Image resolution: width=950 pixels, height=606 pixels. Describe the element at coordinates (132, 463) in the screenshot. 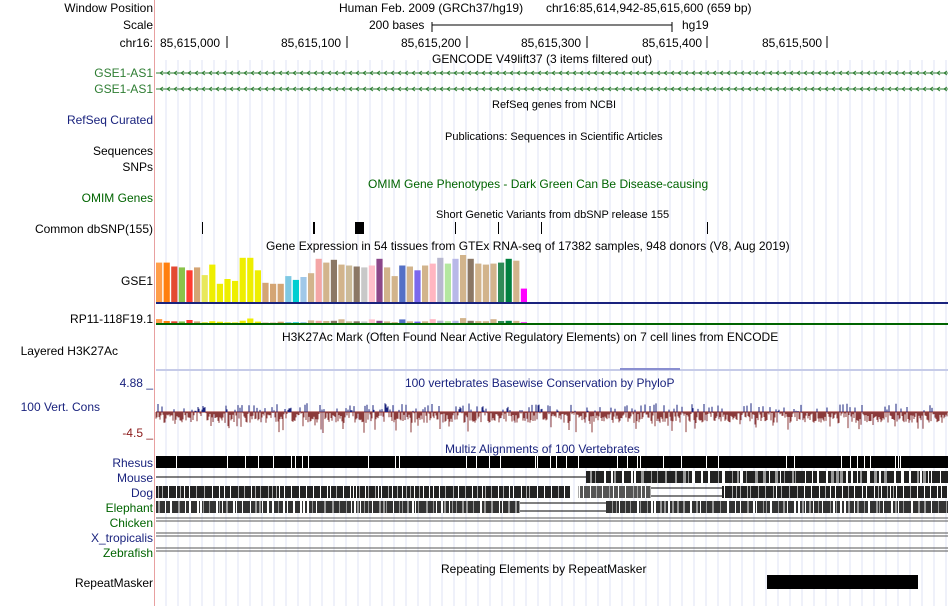

I see `species-label-rhesus: Rhesus` at that location.